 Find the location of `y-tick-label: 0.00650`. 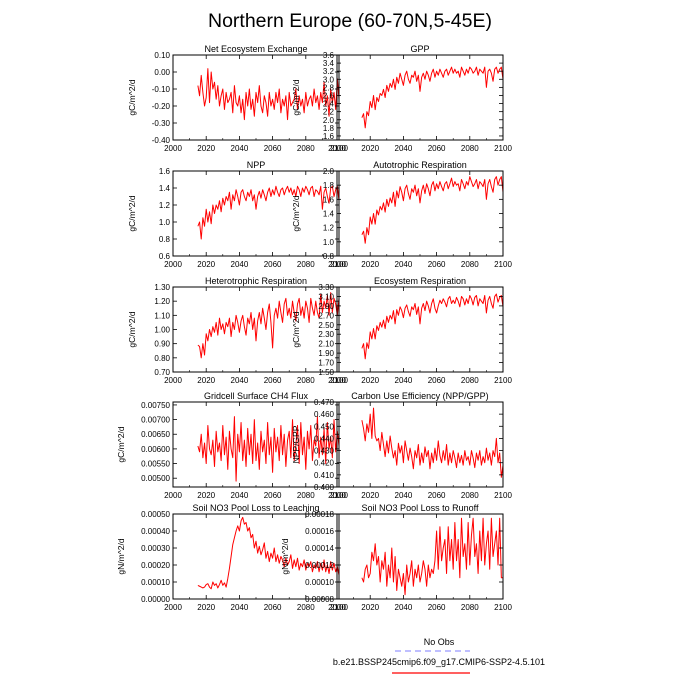

y-tick-label: 0.00650 is located at coordinates (155, 434).